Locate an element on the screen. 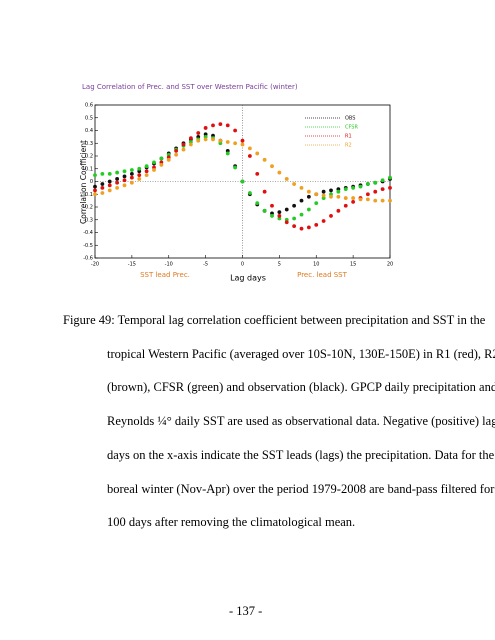 Image resolution: width=495 pixels, height=640 pixels. x-tick-label: -20 is located at coordinates (95, 265).